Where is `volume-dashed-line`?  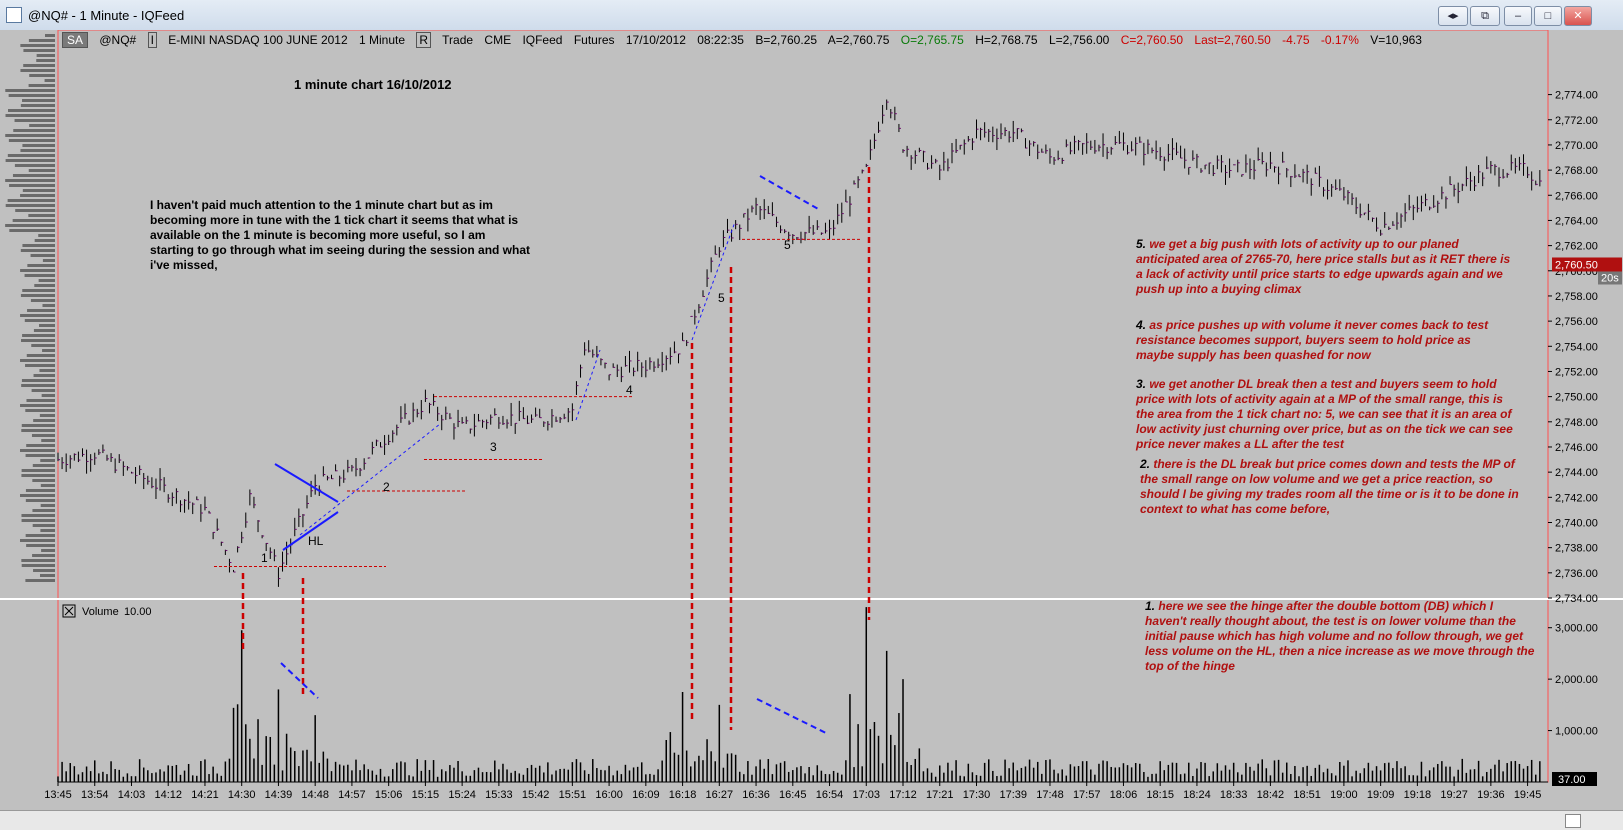 volume-dashed-line is located at coordinates (299, 680).